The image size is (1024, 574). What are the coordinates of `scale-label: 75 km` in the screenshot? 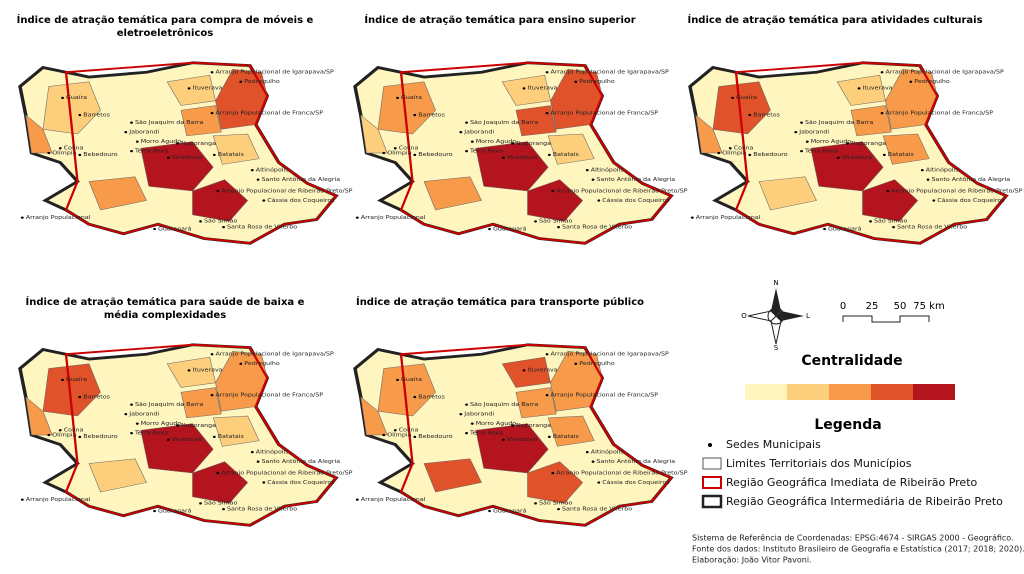 It's located at (928, 306).